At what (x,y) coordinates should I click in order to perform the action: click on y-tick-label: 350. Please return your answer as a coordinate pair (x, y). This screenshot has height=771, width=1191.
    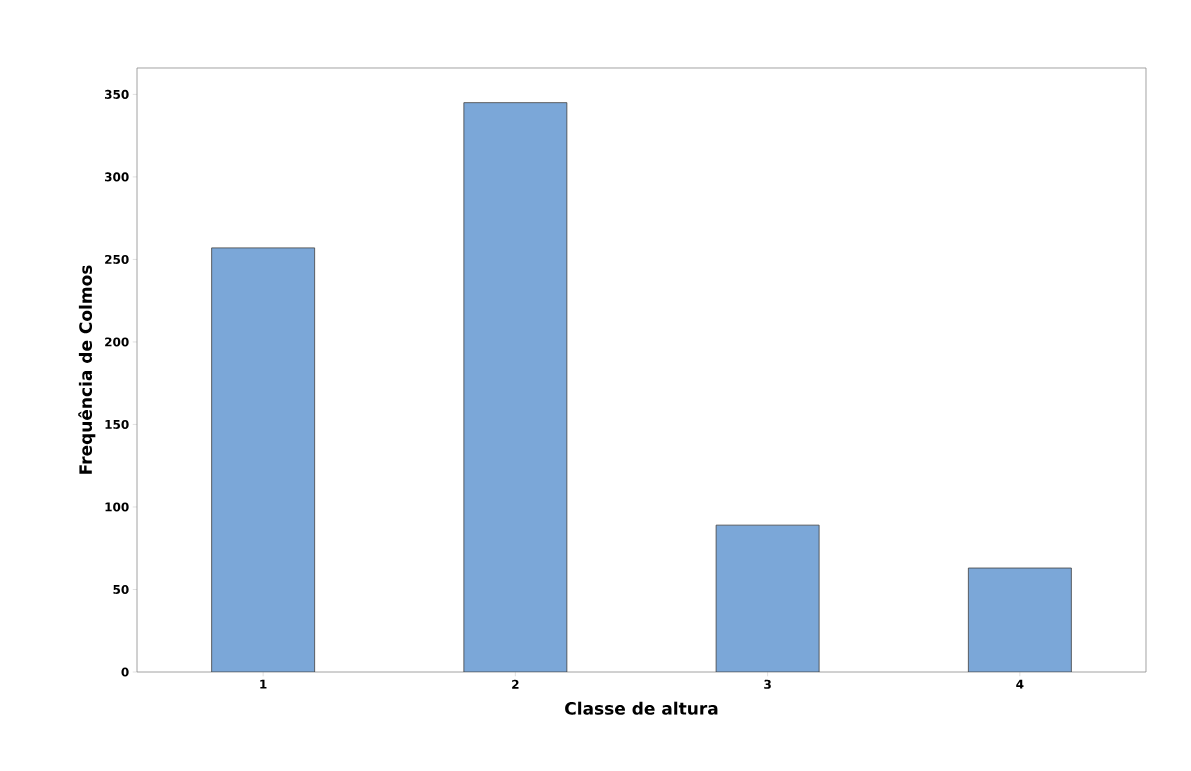
    Looking at the image, I should click on (116, 94).